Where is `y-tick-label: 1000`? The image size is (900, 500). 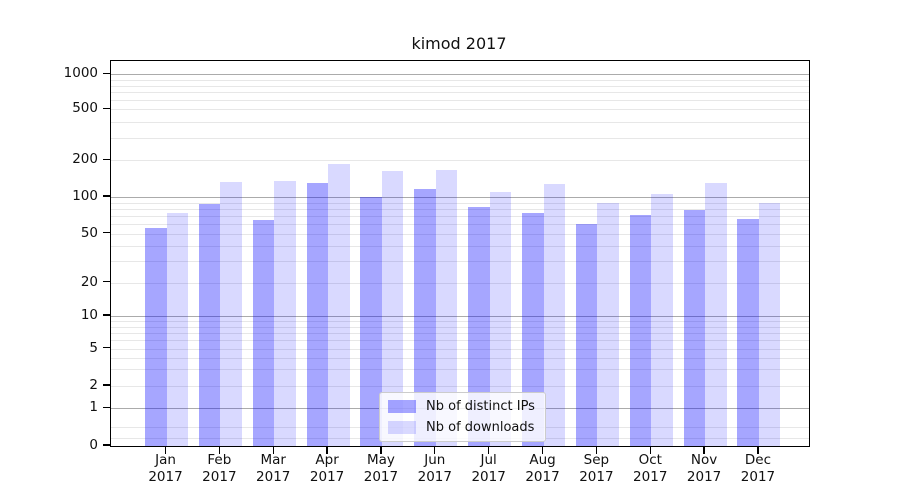 y-tick-label: 1000 is located at coordinates (80, 73).